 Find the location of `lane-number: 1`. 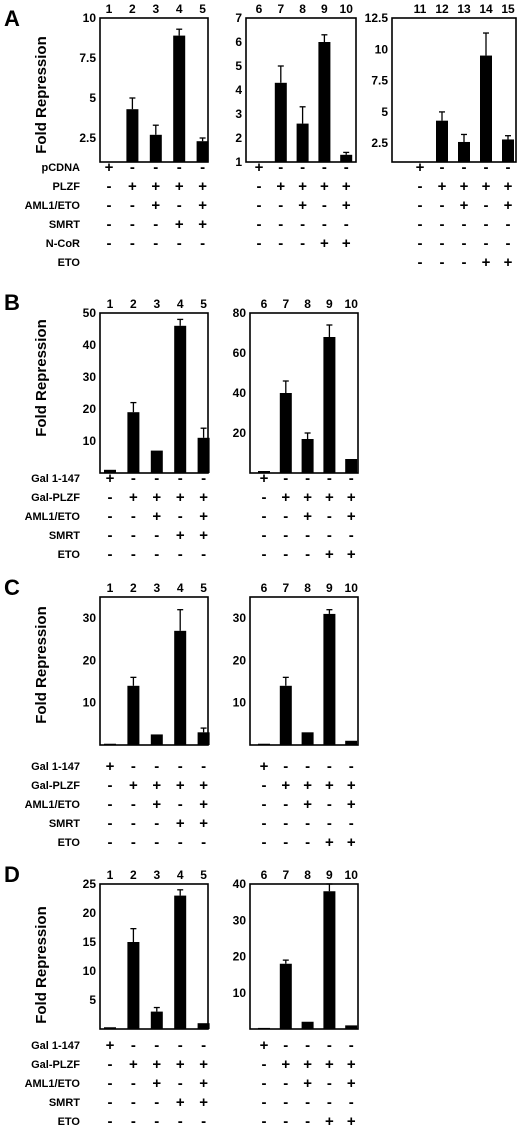

lane-number: 1 is located at coordinates (109, 9).